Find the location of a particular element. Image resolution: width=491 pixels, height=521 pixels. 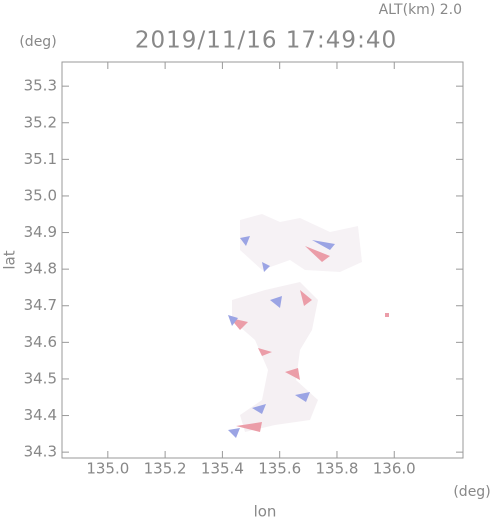

y-tick-label: 34.5 is located at coordinates (40, 378).